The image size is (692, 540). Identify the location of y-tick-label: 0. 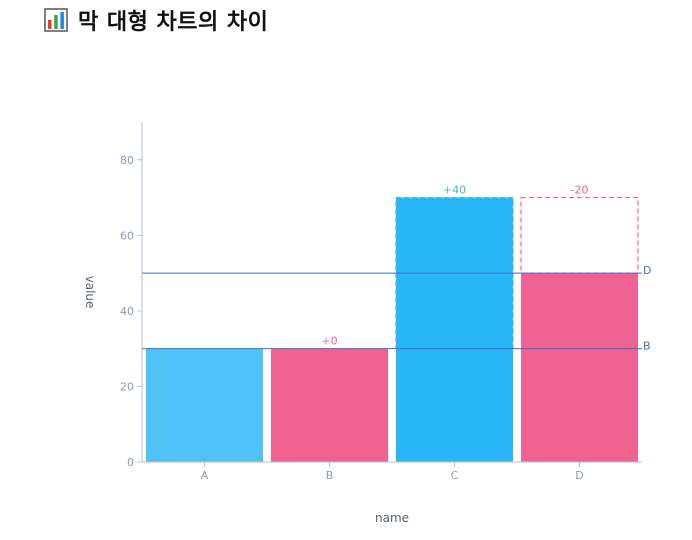
(130, 462).